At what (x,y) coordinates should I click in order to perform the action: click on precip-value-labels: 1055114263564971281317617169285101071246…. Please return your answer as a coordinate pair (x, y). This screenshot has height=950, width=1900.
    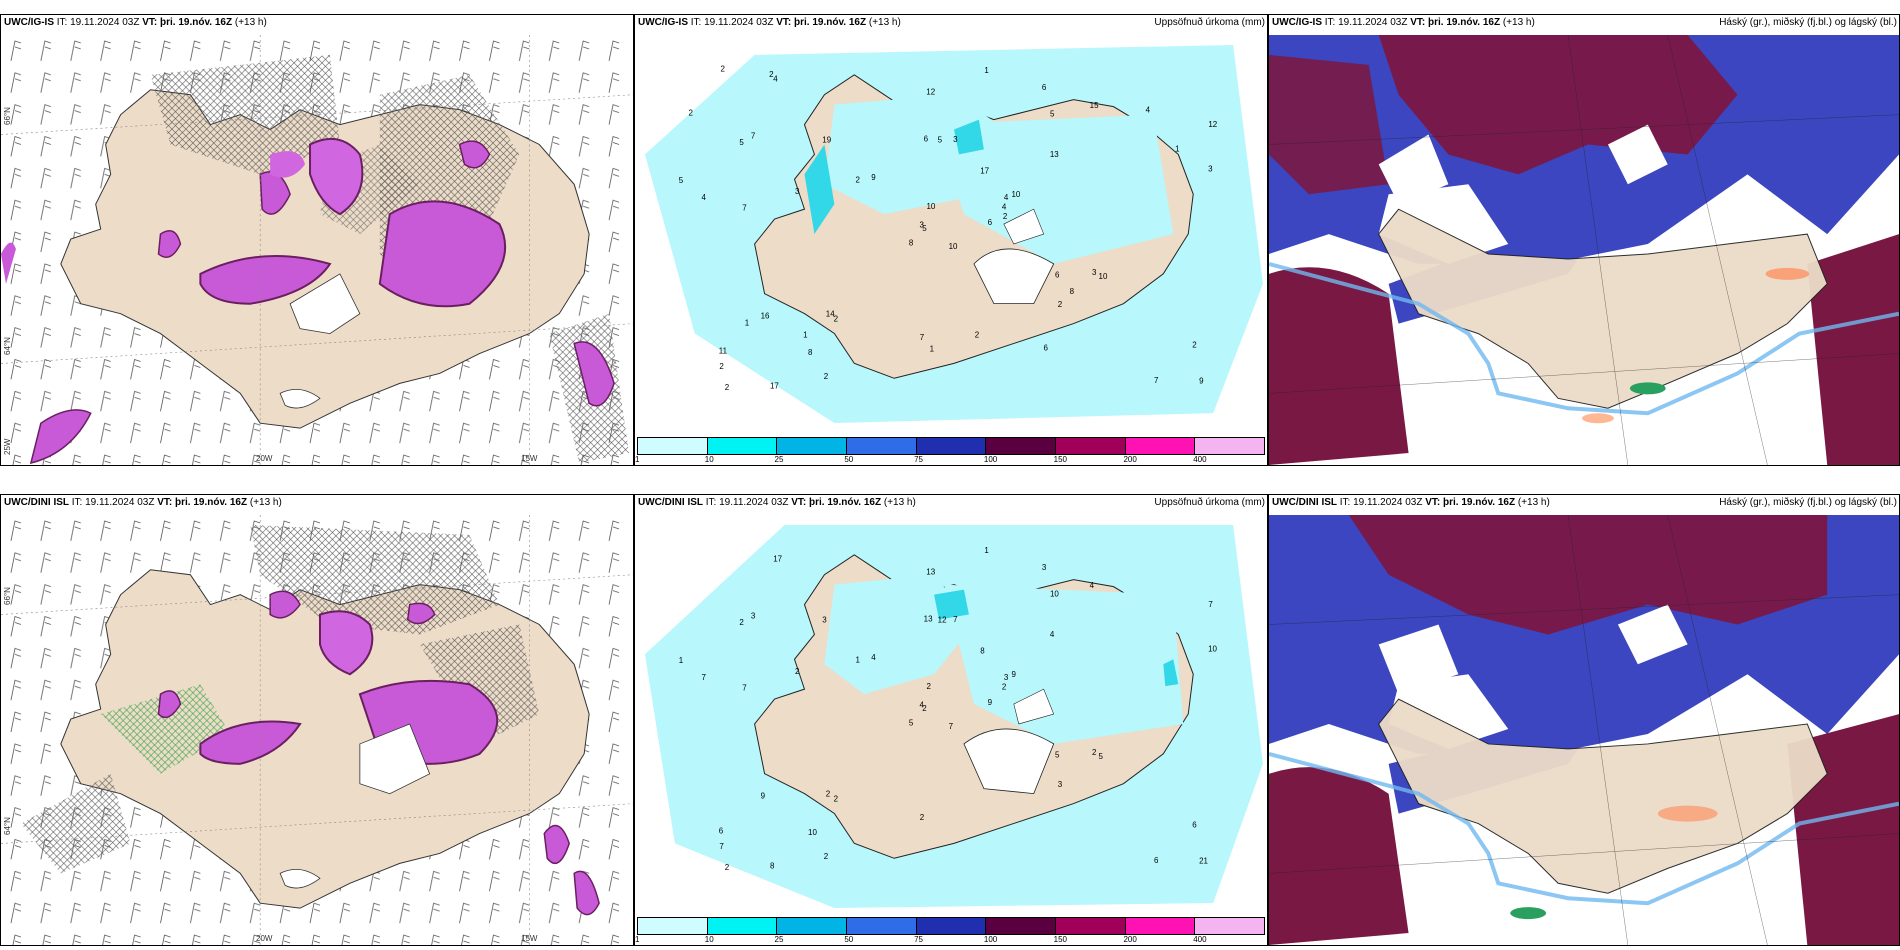
    Looking at the image, I should click on (948, 228).